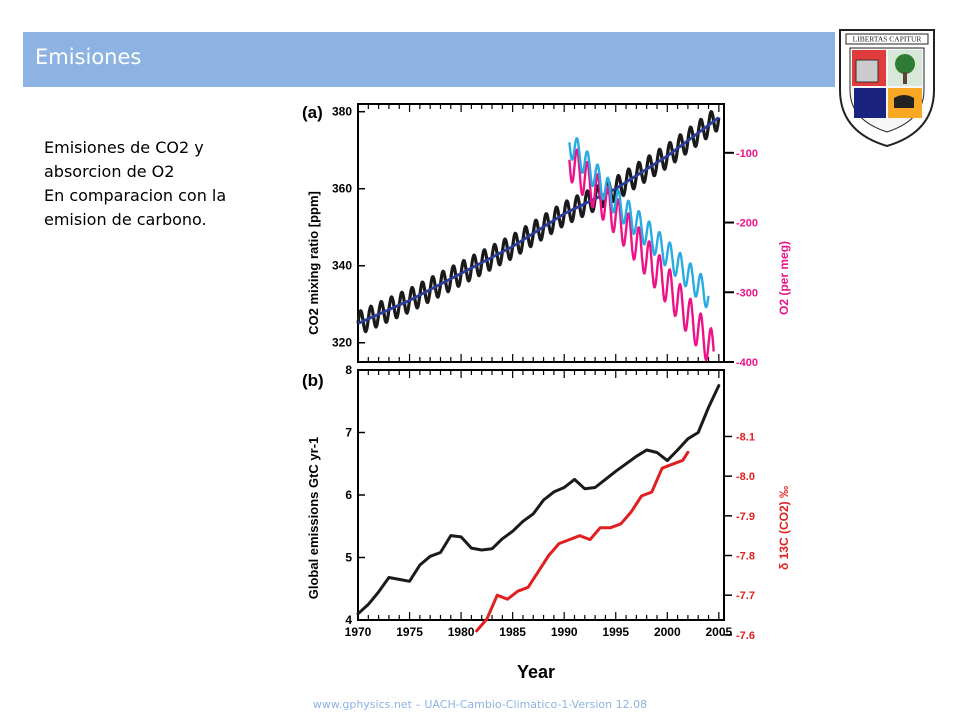  I want to click on svg-text: LIBERTAS CAPITUR, so click(887, 39).